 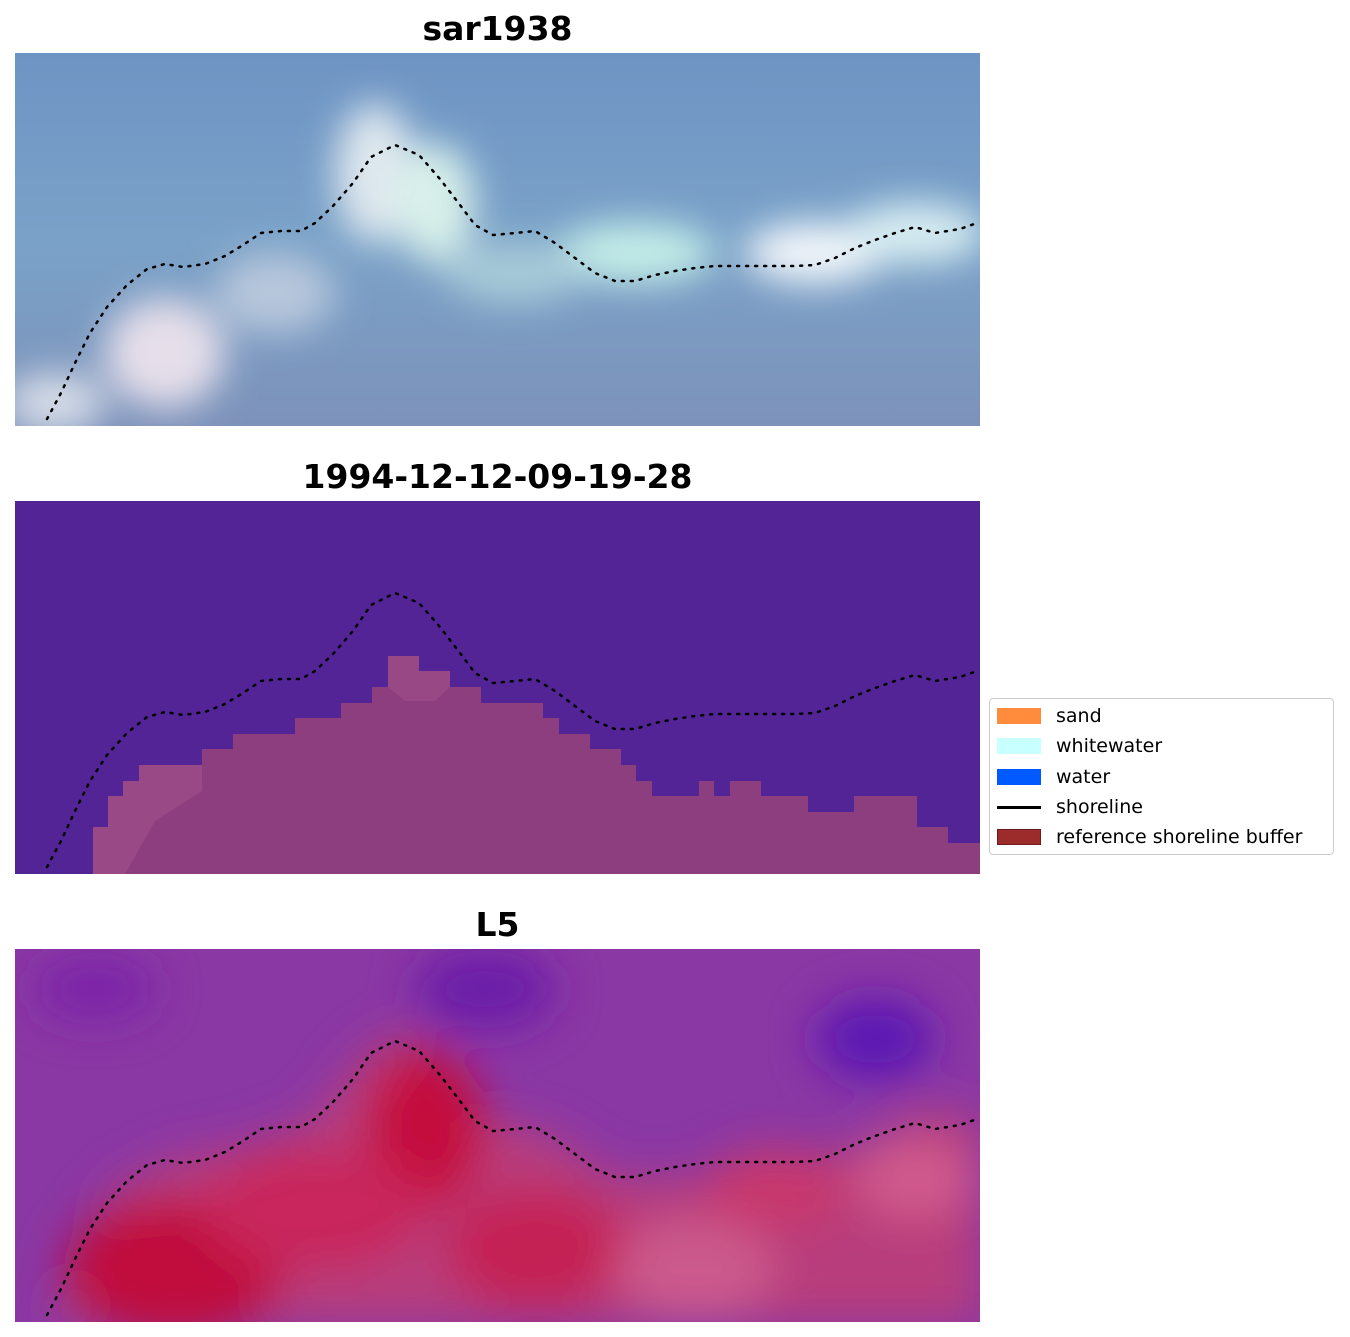 I want to click on legend-swatch-shoreline, so click(x=1019, y=807).